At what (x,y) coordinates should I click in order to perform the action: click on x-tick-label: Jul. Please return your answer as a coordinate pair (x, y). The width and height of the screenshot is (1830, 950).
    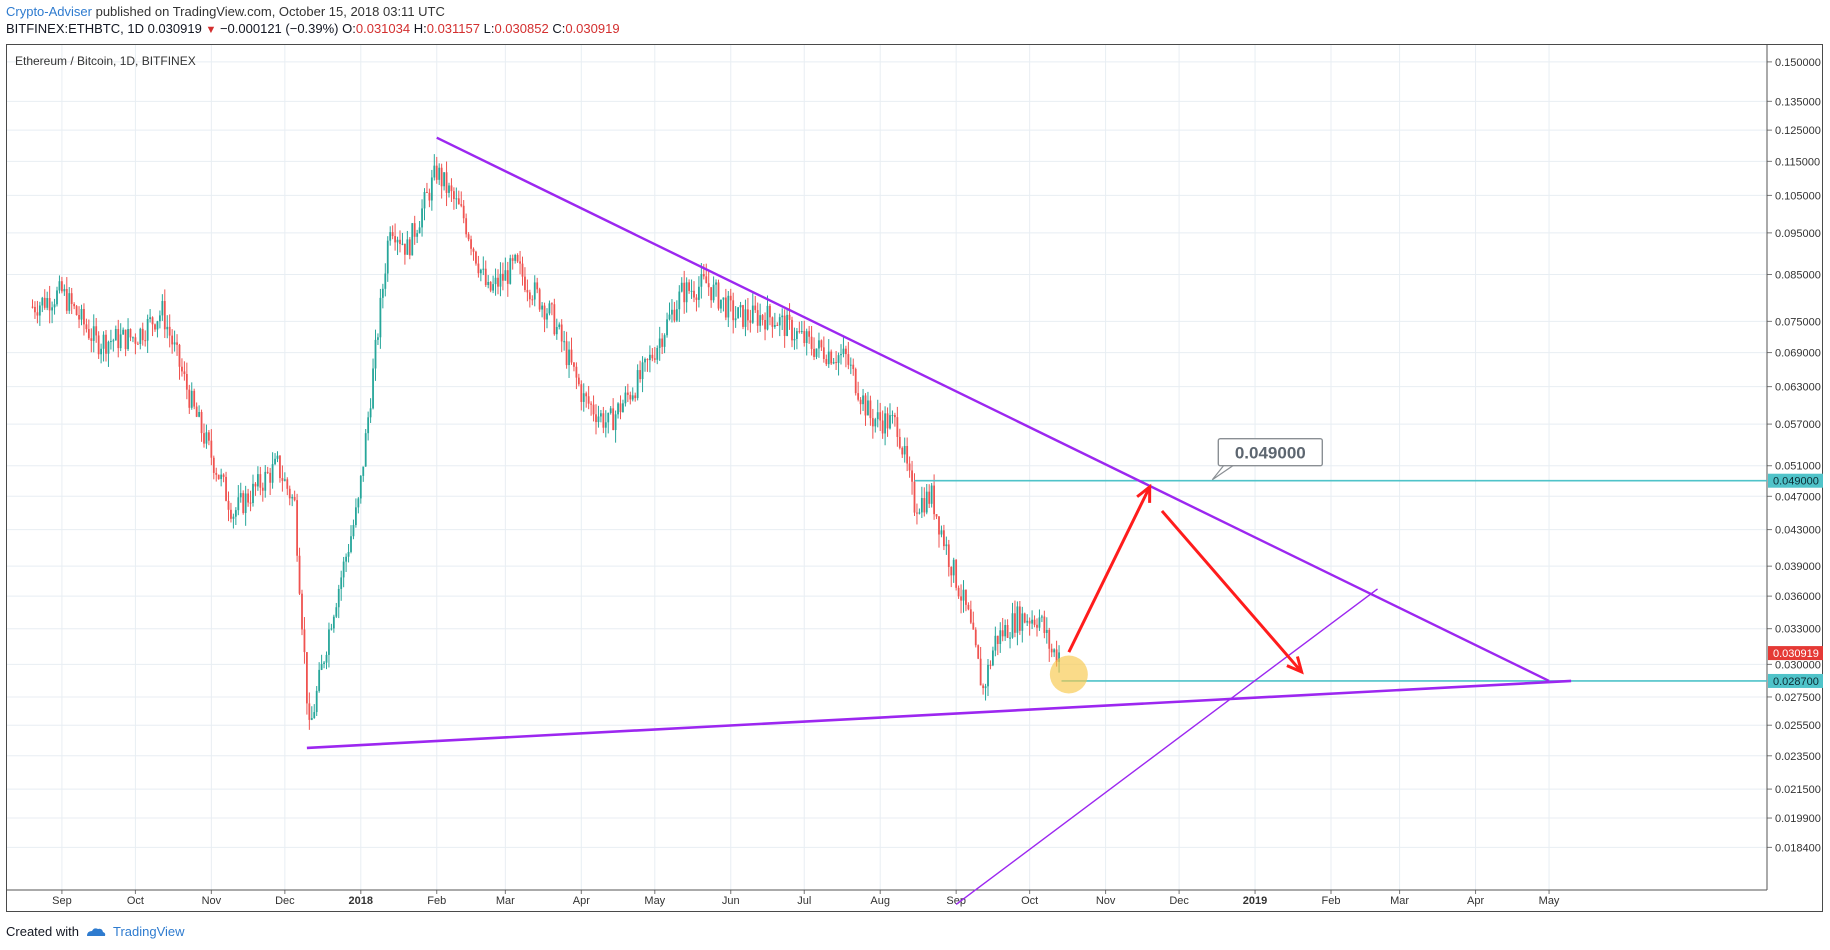
    Looking at the image, I should click on (804, 901).